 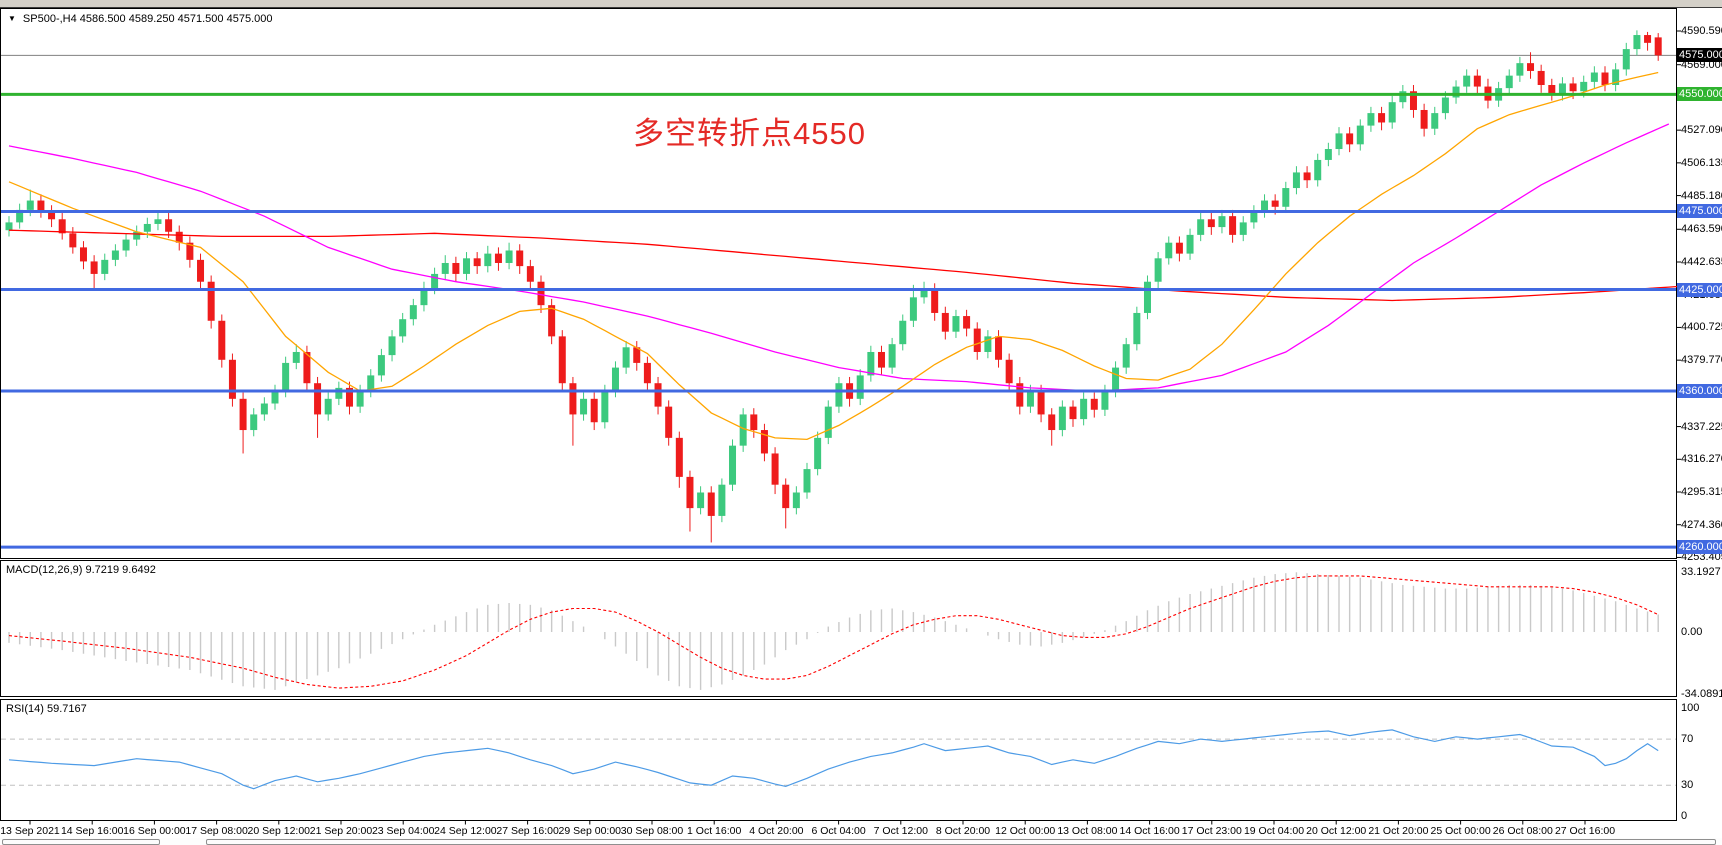 What do you see at coordinates (1690, 708) in the screenshot?
I see `rsi-axis-label: 100` at bounding box center [1690, 708].